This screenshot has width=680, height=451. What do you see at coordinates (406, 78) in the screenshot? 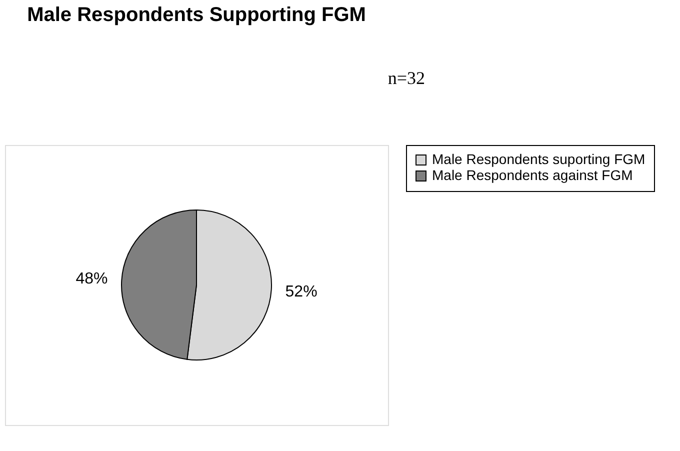
I see `text: n=32` at bounding box center [406, 78].